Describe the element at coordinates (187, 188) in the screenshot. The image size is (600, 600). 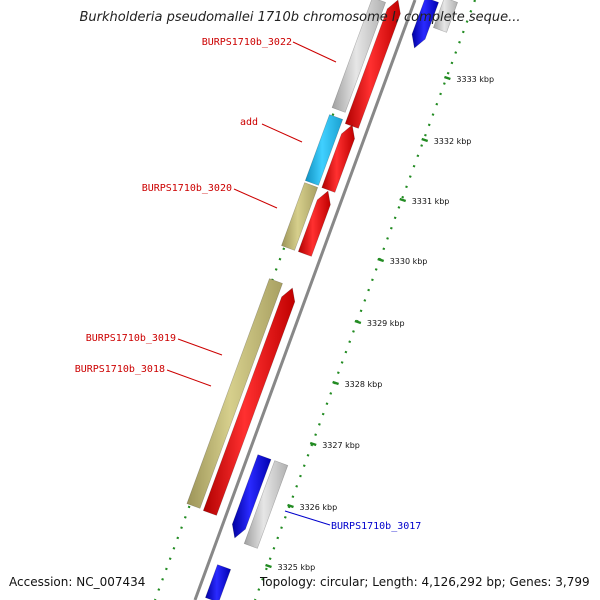
I see `gene-label: BURPS1710b_3020` at that location.